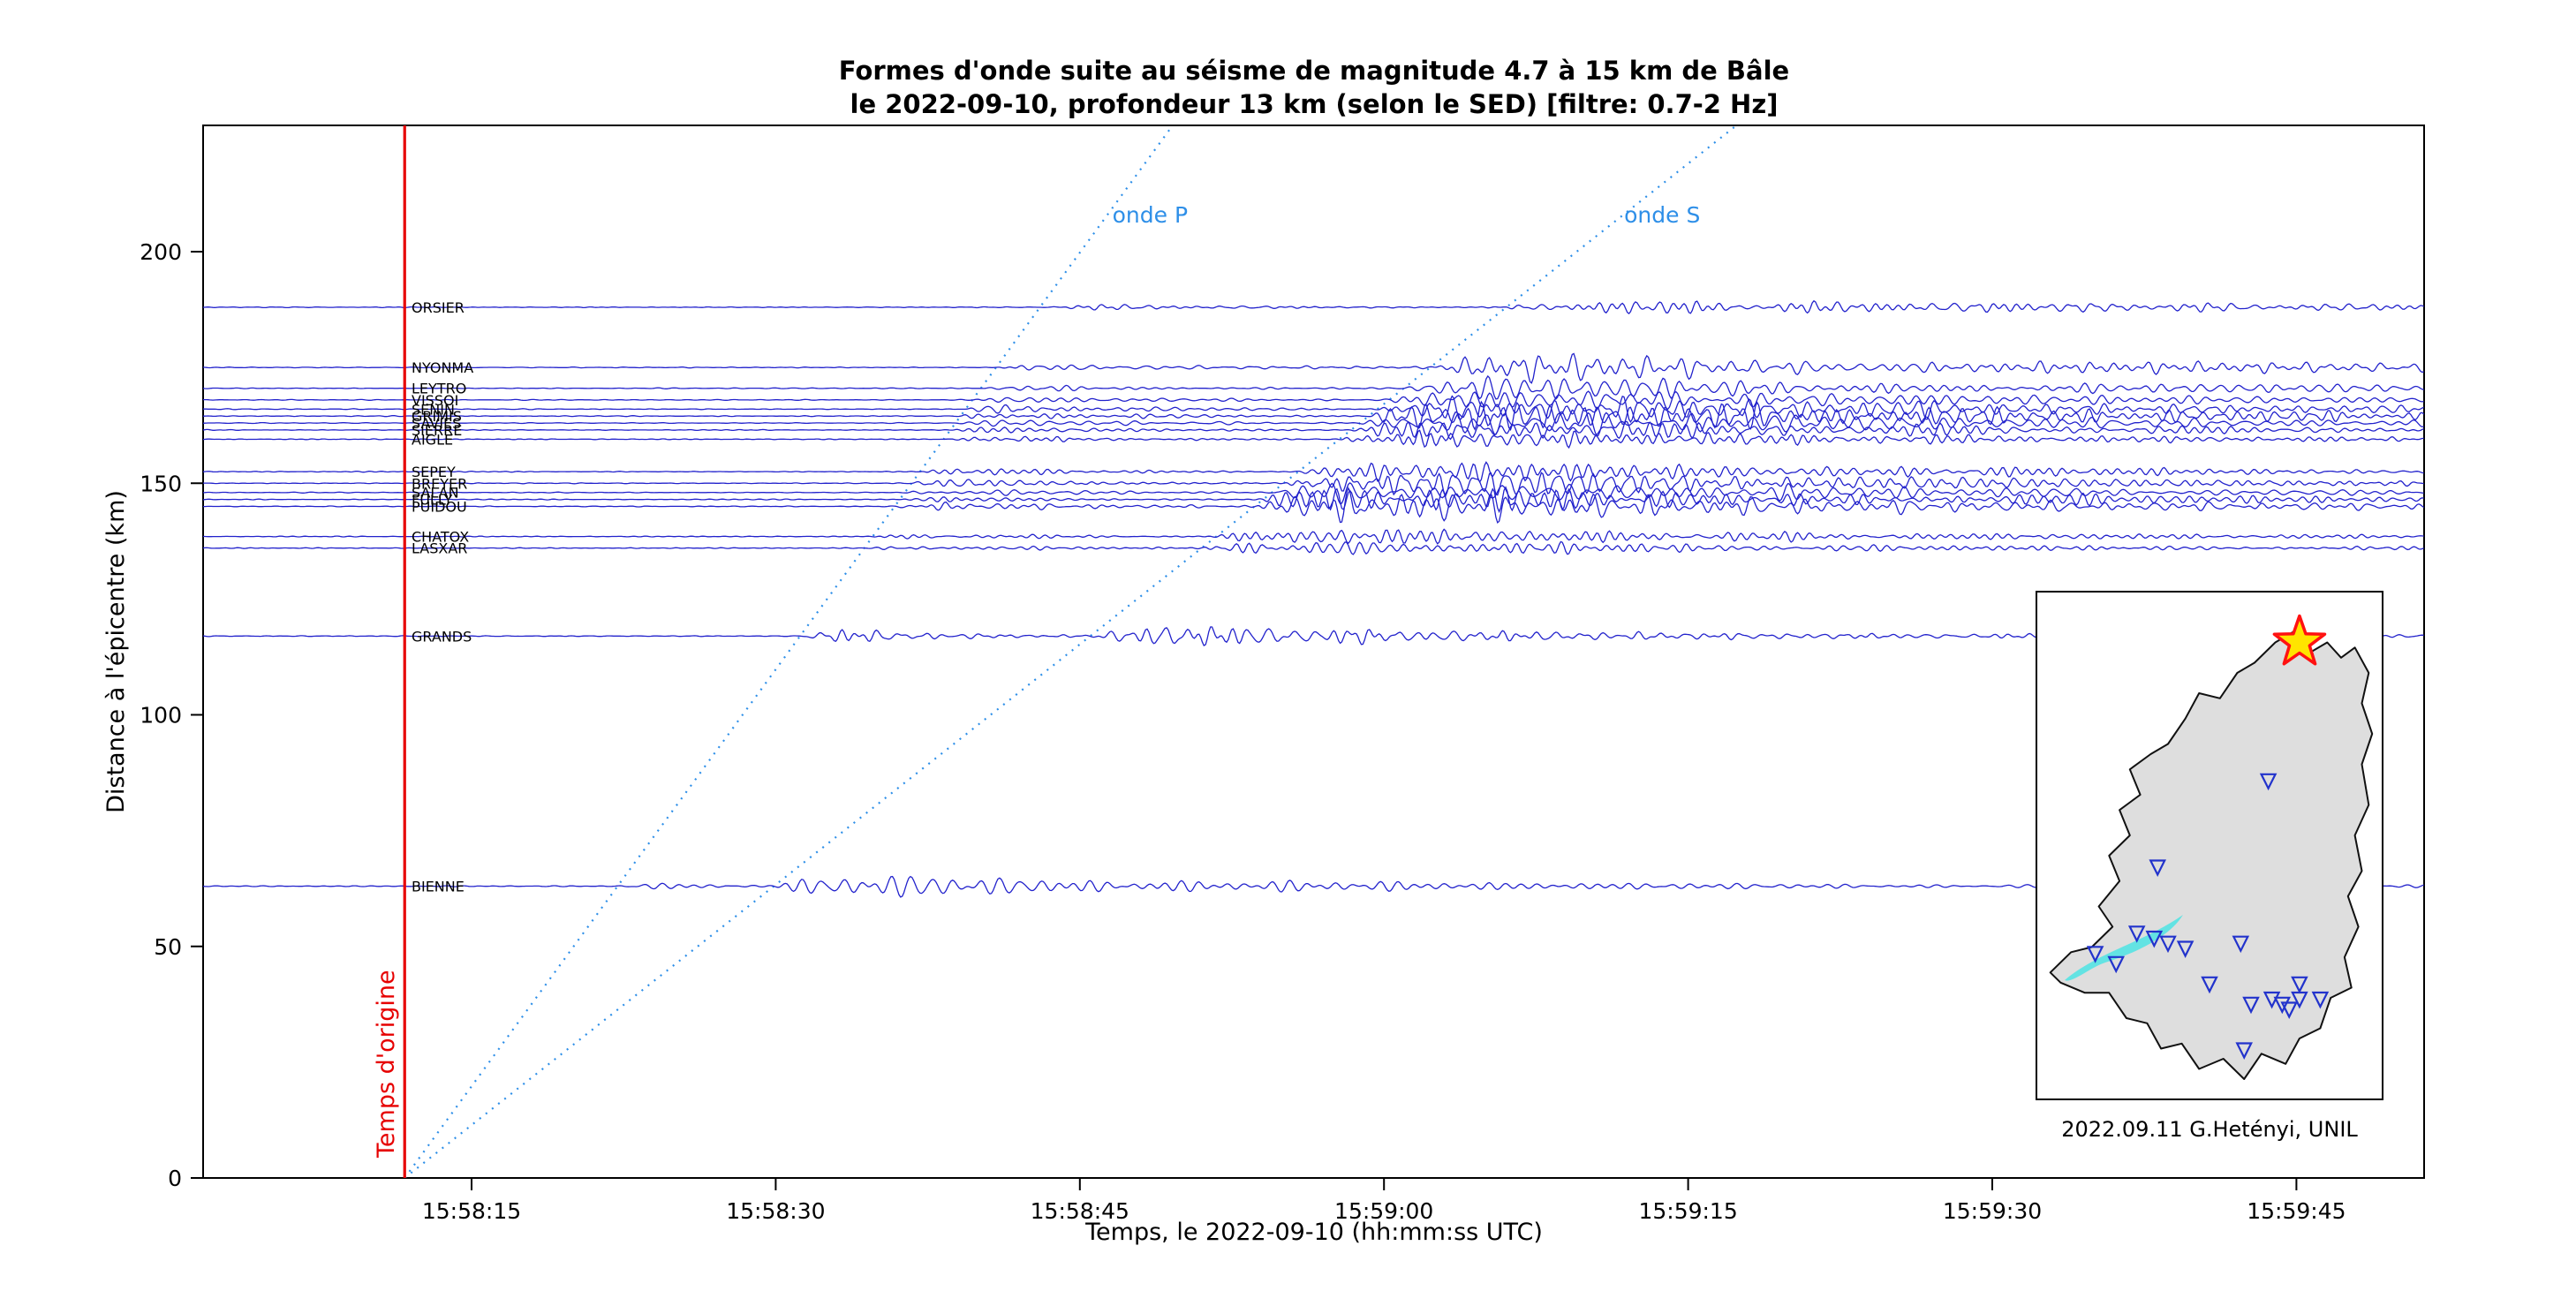 The height and width of the screenshot is (1291, 2576). What do you see at coordinates (439, 548) in the screenshot?
I see `station-label: LASXAR` at bounding box center [439, 548].